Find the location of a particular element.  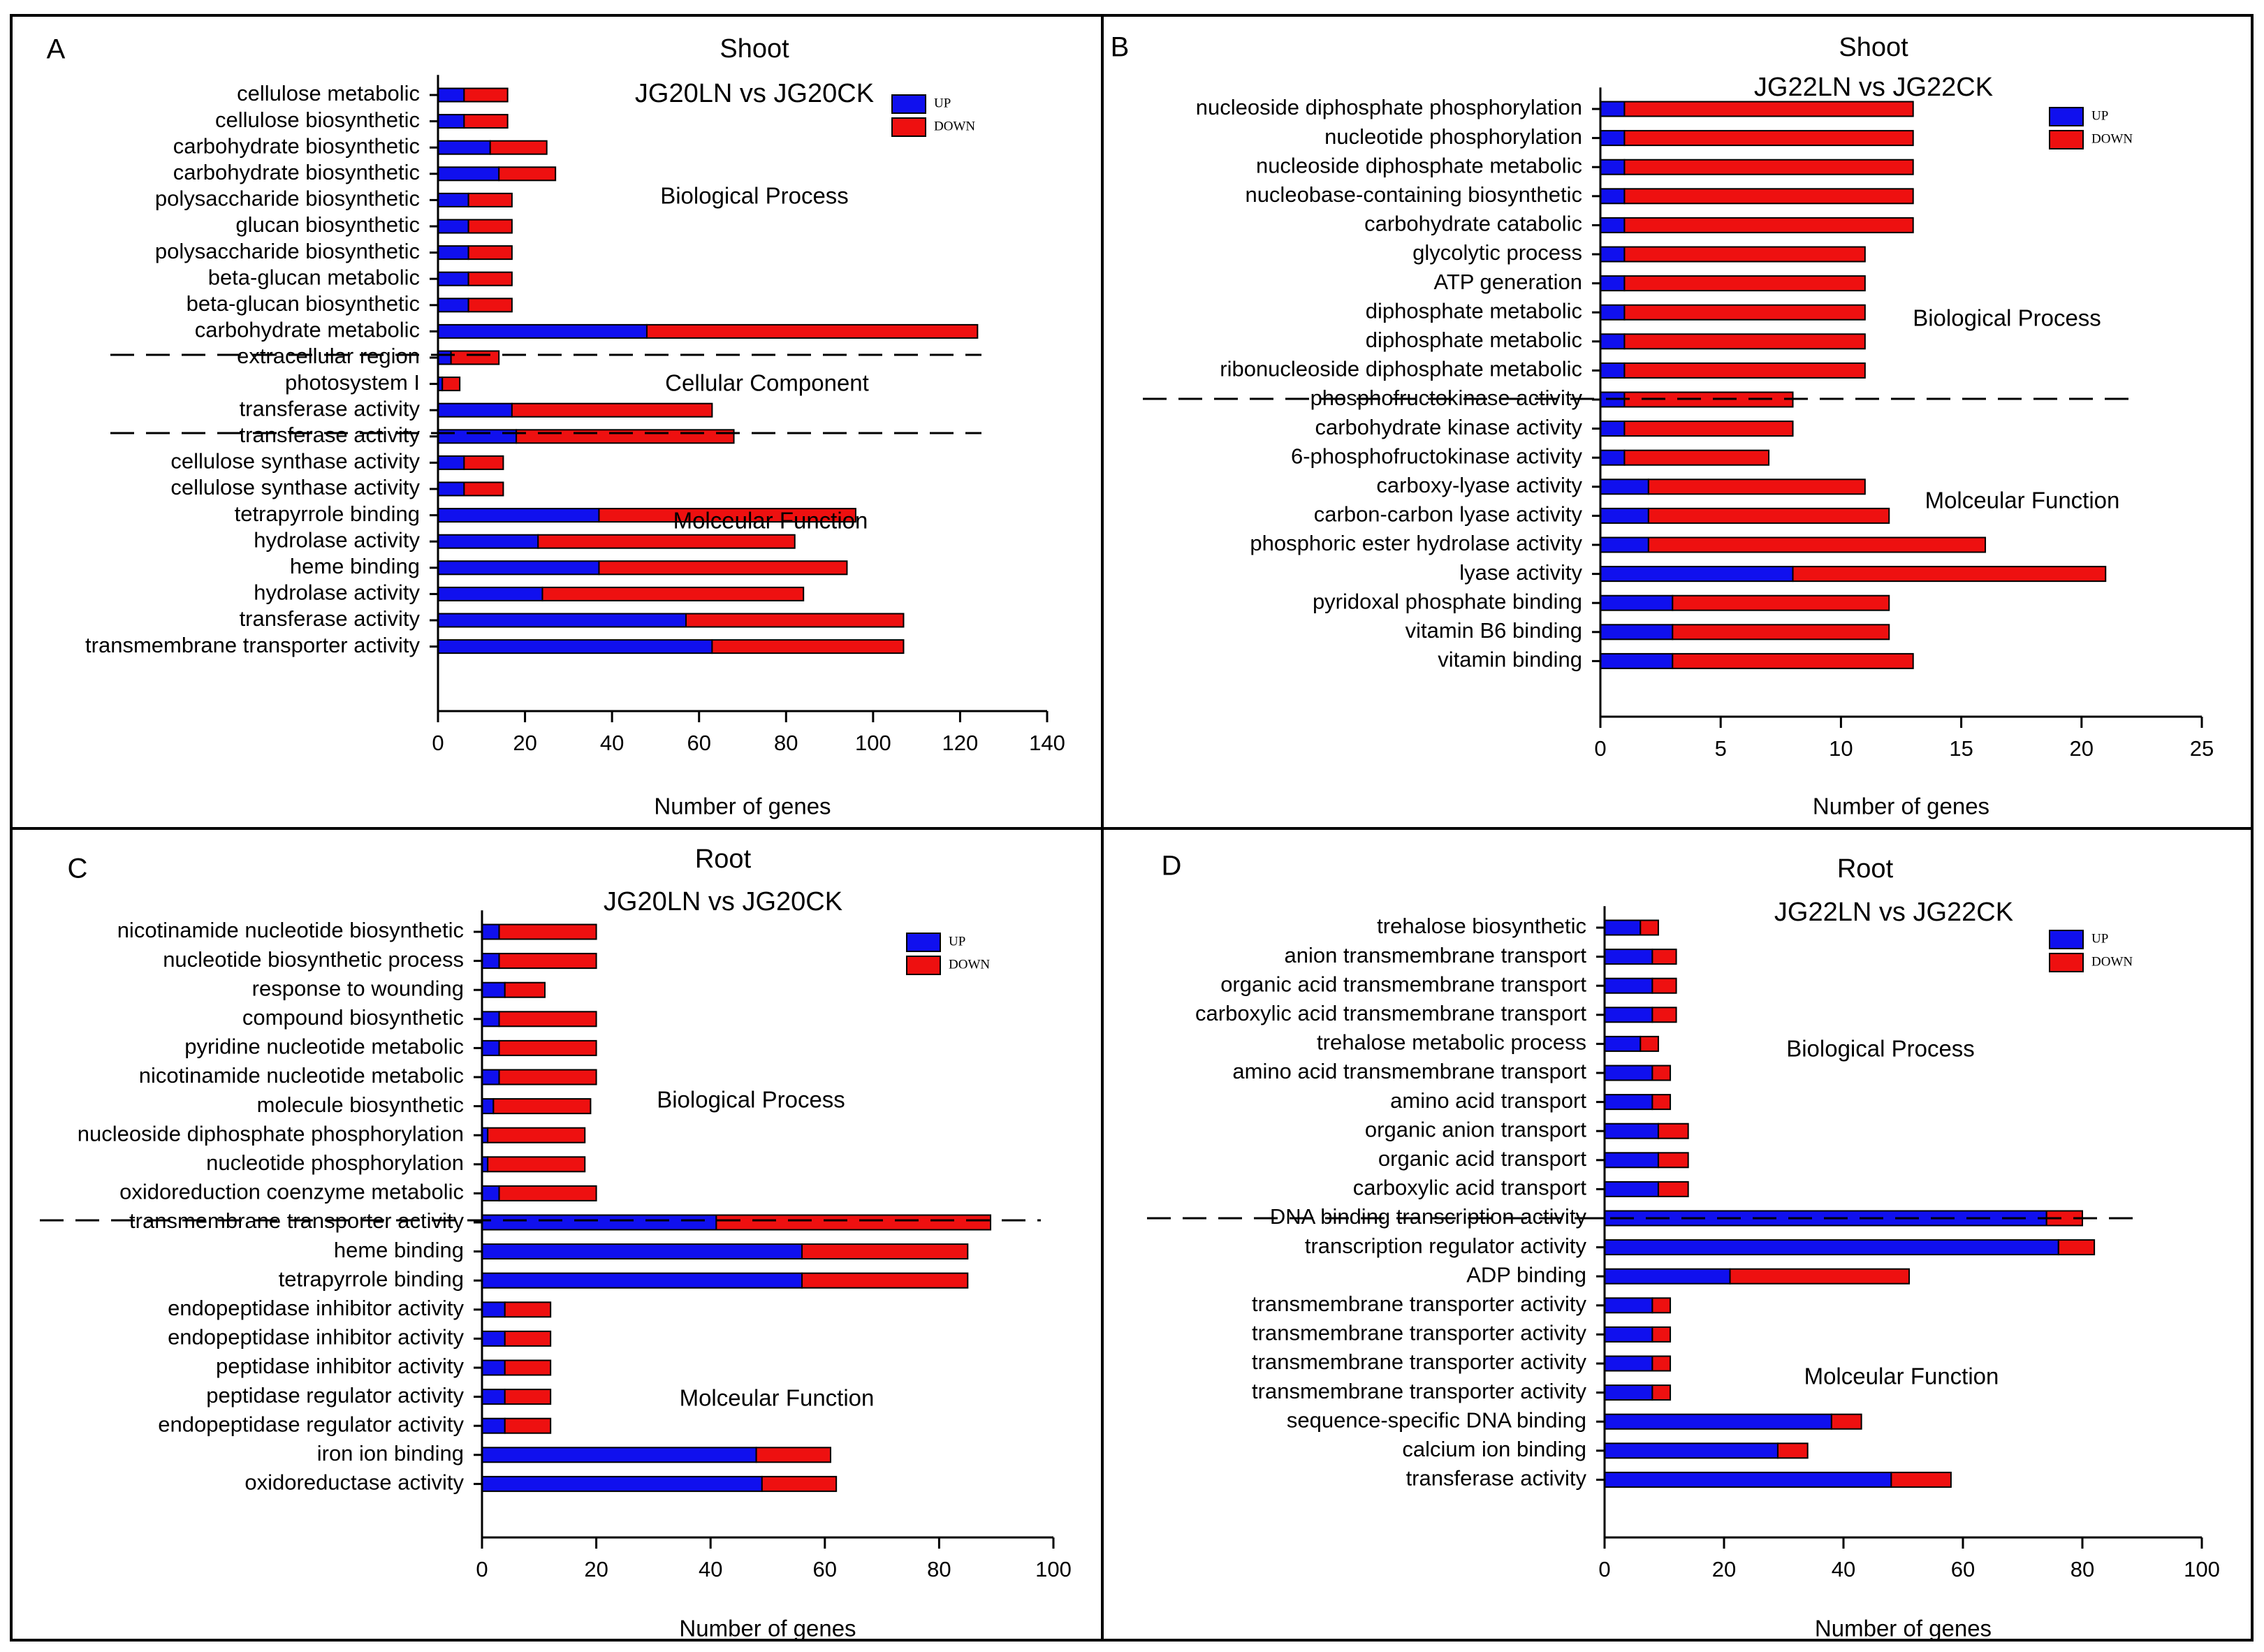

category-label: nicotinamide nucleotide metabolic is located at coordinates (301, 1075).